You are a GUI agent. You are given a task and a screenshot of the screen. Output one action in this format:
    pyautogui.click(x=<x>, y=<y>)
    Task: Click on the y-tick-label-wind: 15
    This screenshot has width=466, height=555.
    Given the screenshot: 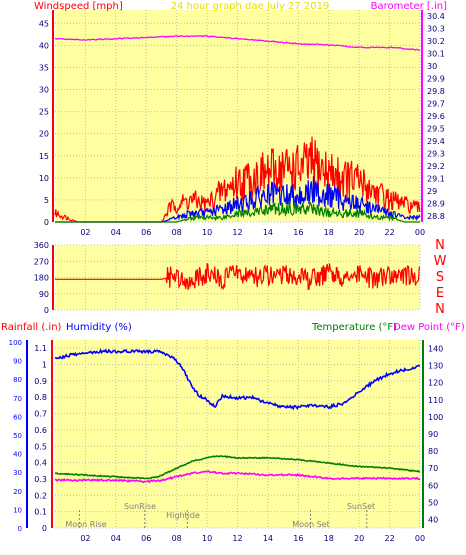 What is the action you would take?
    pyautogui.click(x=44, y=156)
    